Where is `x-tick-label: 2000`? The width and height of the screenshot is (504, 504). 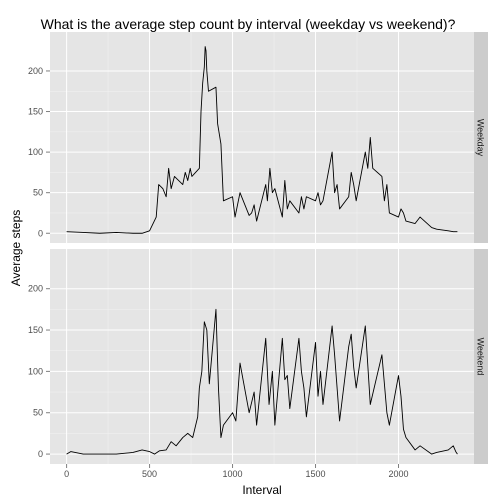 x-tick-label: 2000 is located at coordinates (398, 474).